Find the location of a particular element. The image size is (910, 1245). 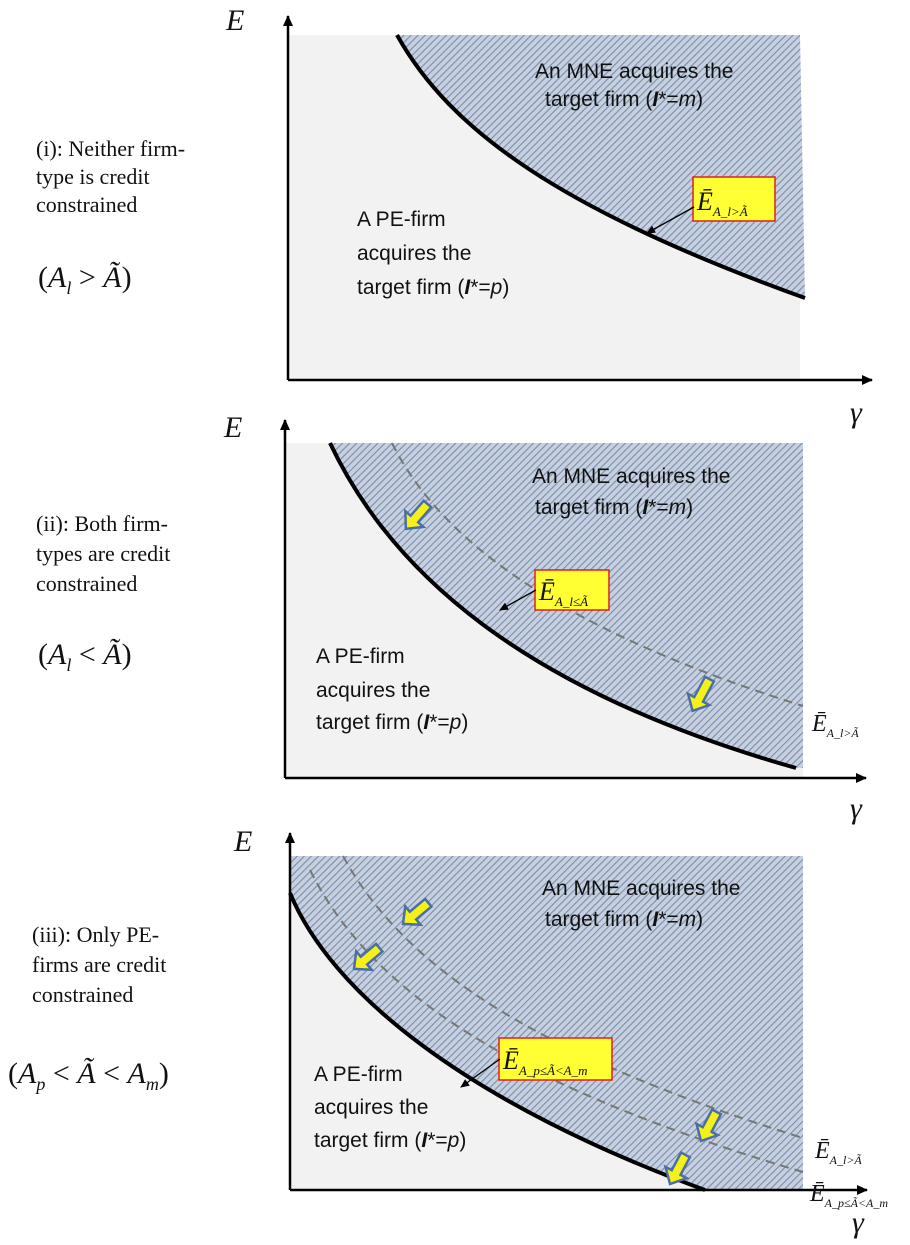

case-description-line1: (i): Neither firm- is located at coordinates (110, 148).